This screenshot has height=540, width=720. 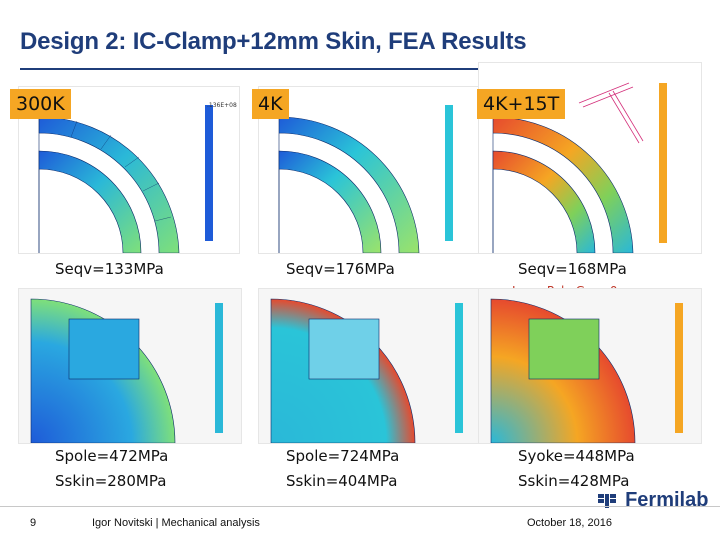 I want to click on fea-quadrant-300k, so click(x=130, y=366).